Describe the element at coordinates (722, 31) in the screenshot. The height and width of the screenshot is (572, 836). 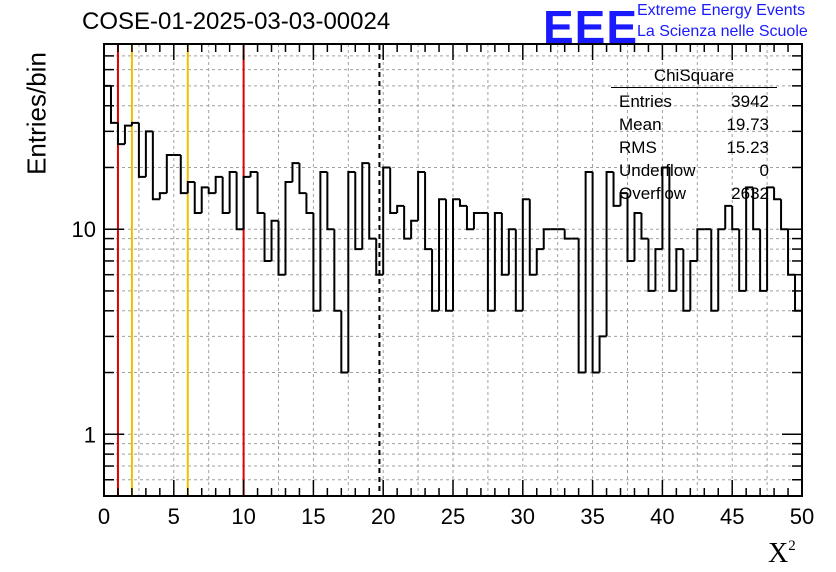
I see `eee-logo-line2: La Scienza nelle Scuole` at that location.